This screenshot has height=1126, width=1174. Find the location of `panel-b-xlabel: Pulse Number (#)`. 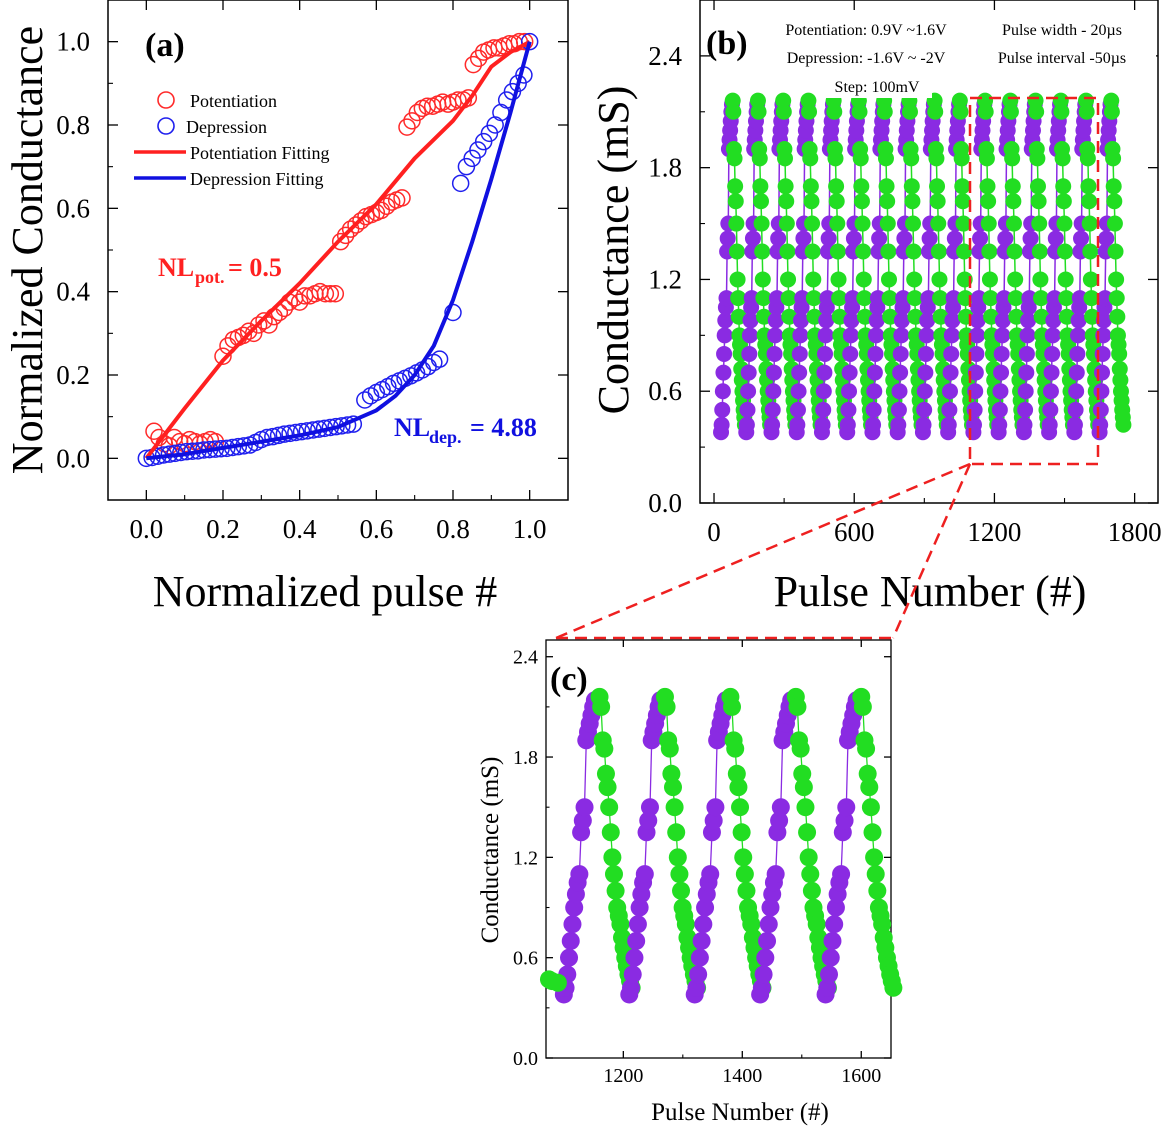

panel-b-xlabel: Pulse Number (#) is located at coordinates (930, 591).